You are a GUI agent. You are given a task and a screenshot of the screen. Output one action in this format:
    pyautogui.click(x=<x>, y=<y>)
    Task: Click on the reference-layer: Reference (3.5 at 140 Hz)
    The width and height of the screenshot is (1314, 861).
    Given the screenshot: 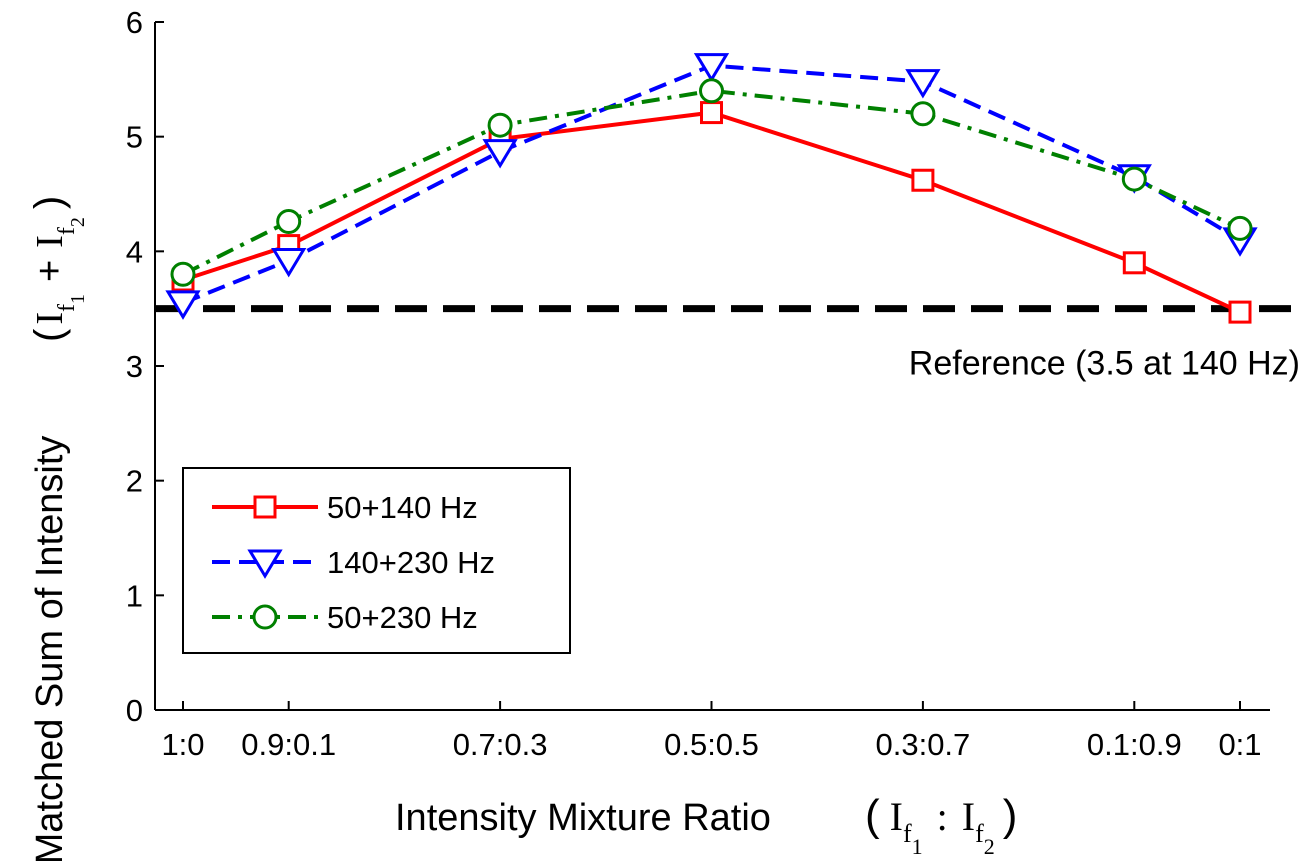 What is the action you would take?
    pyautogui.click(x=727, y=344)
    